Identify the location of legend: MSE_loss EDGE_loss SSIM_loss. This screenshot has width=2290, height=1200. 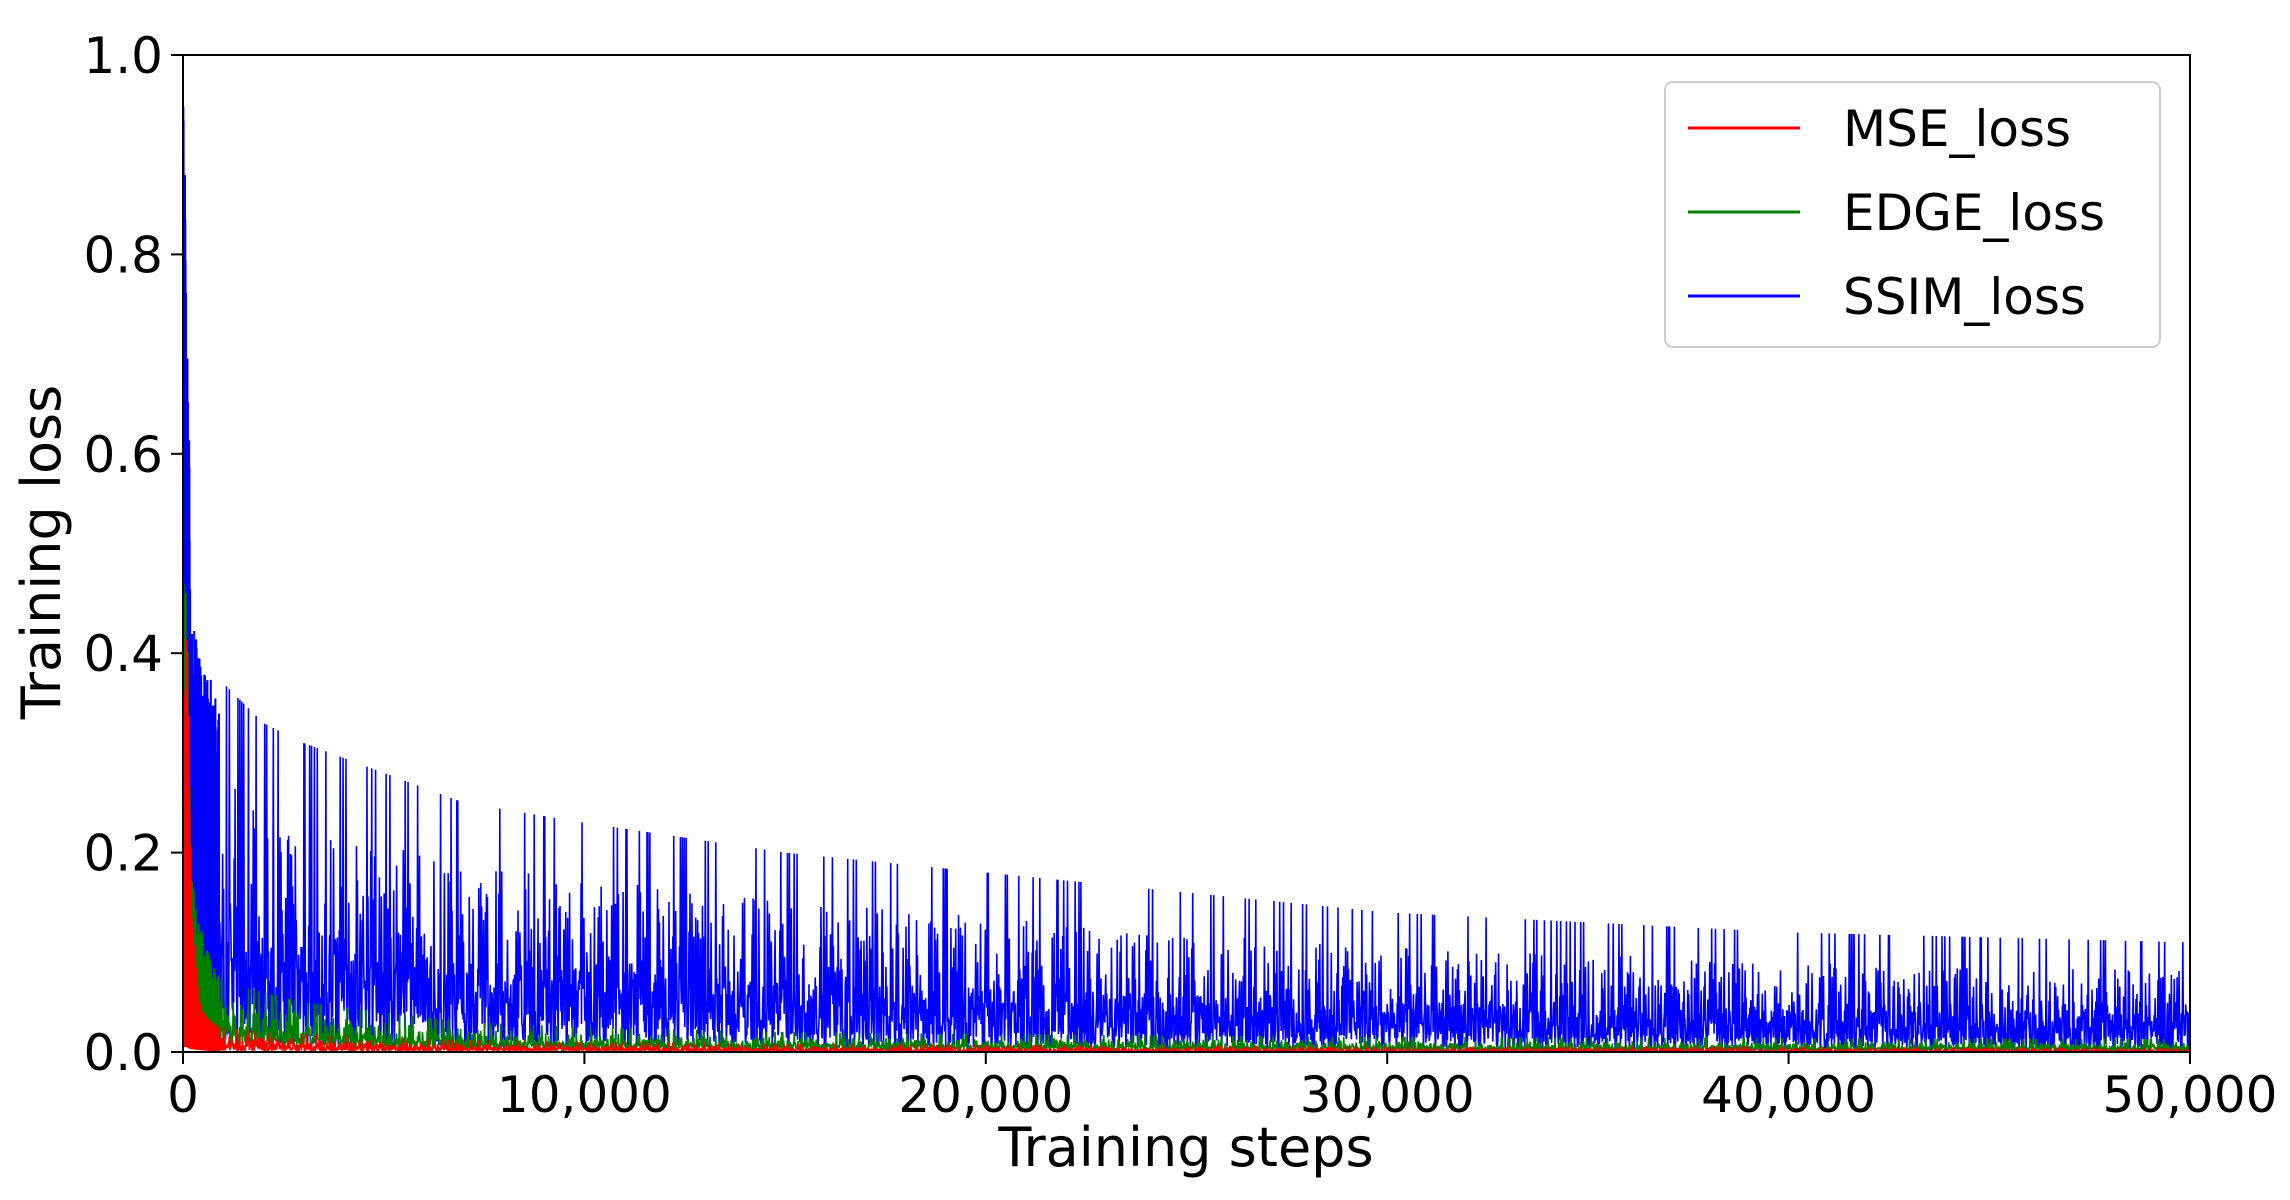
(1912, 214).